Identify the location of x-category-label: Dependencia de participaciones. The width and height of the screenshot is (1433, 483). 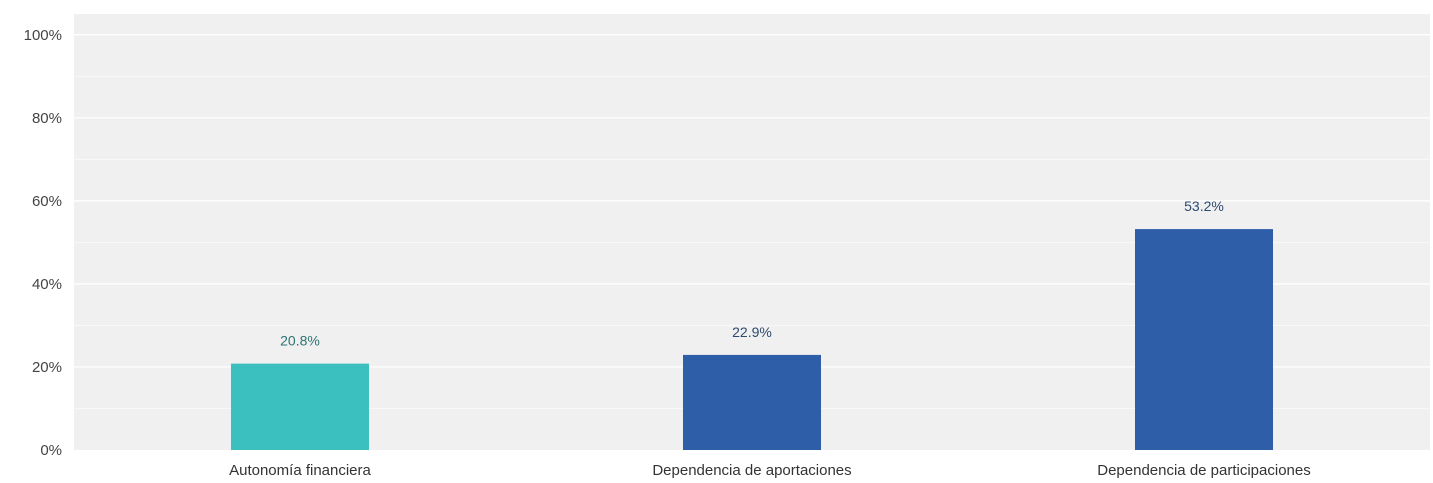
(1203, 470).